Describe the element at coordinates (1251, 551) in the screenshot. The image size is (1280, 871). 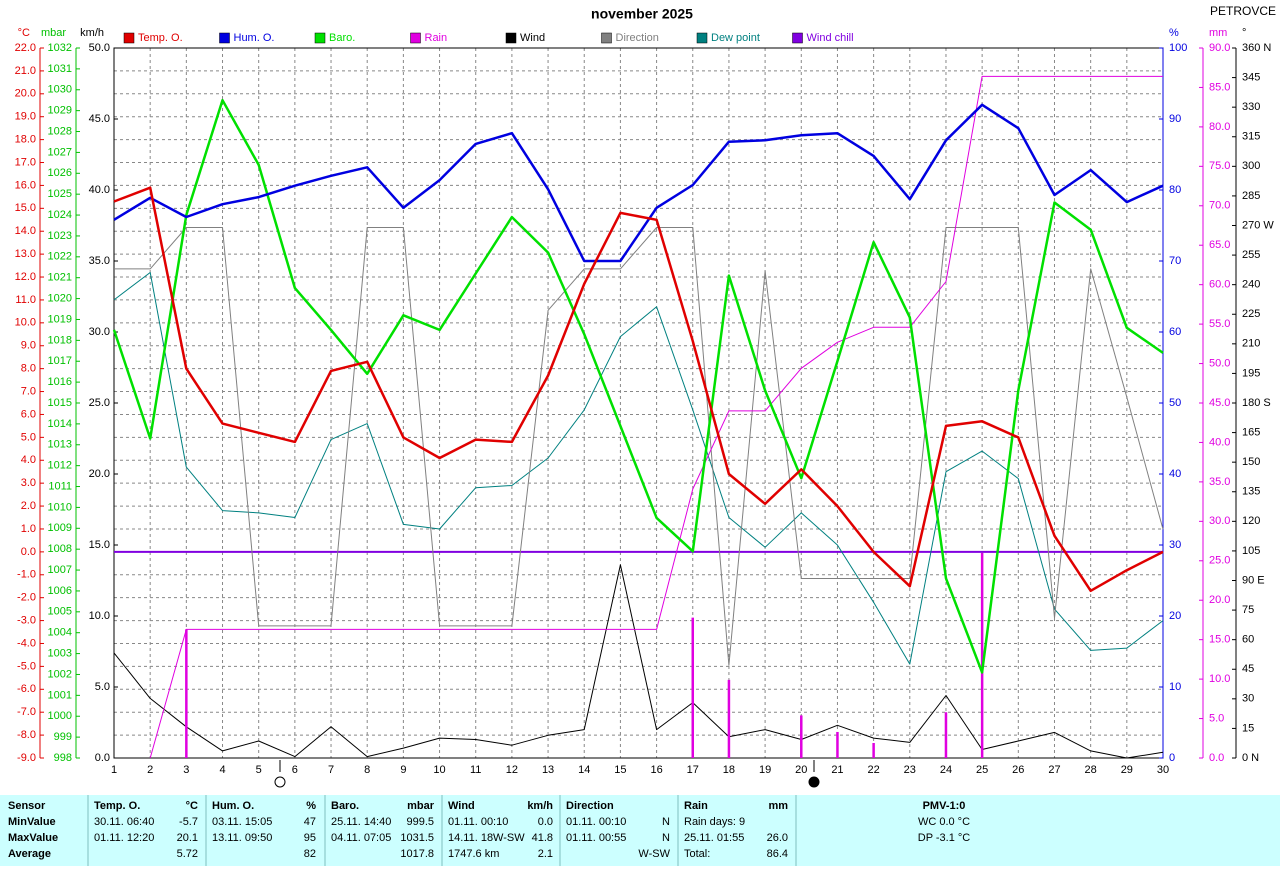
I see `y-tick-label: 105` at that location.